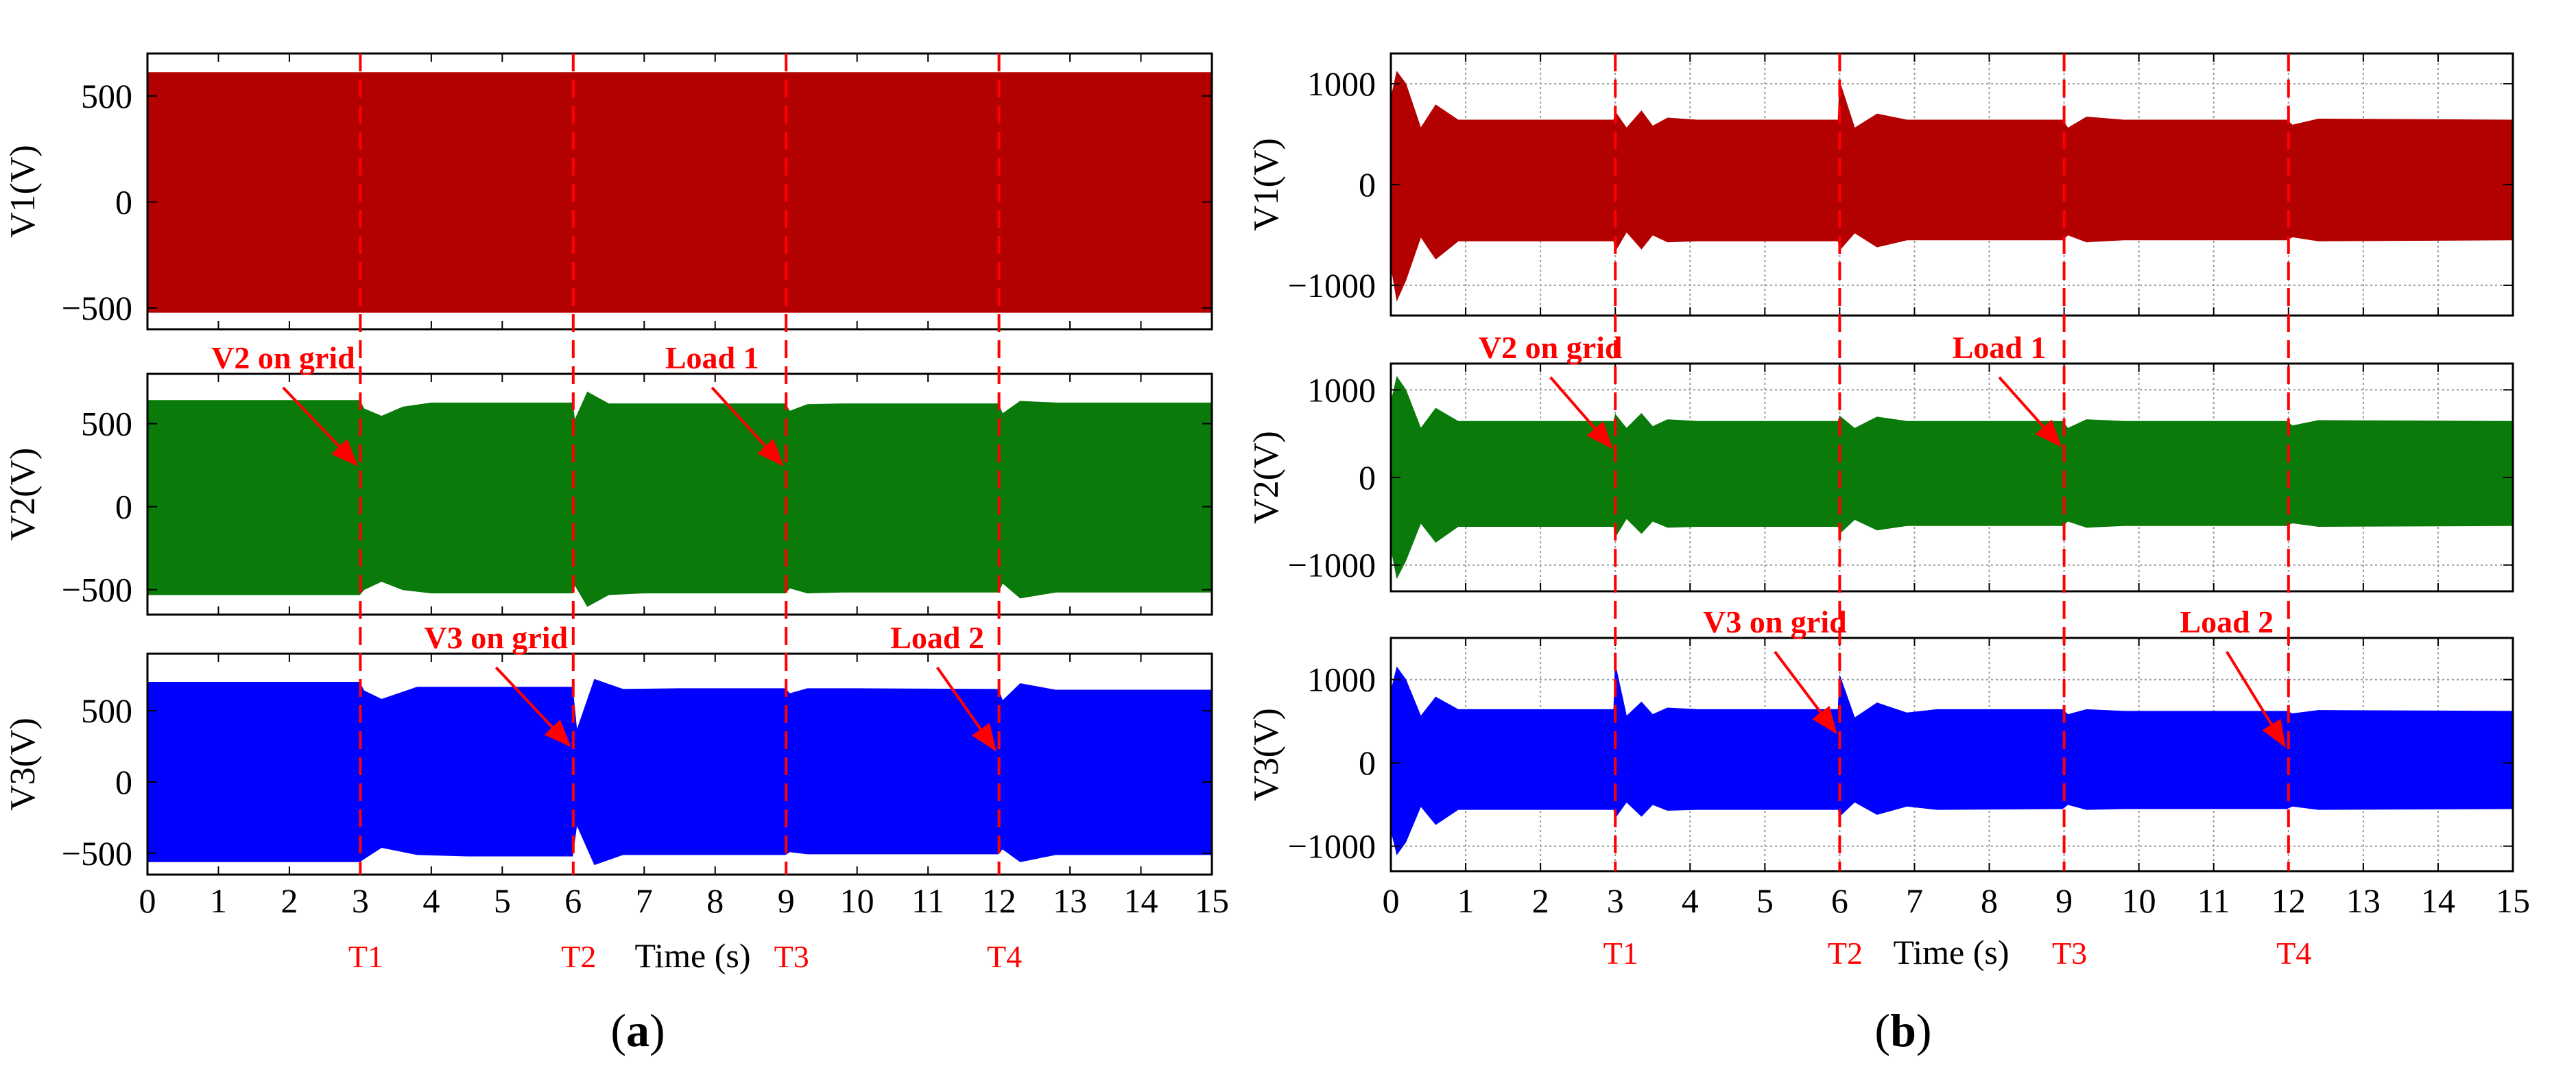 The height and width of the screenshot is (1090, 2576). Describe the element at coordinates (1551, 347) in the screenshot. I see `annotation-label: V2 on grid` at that location.